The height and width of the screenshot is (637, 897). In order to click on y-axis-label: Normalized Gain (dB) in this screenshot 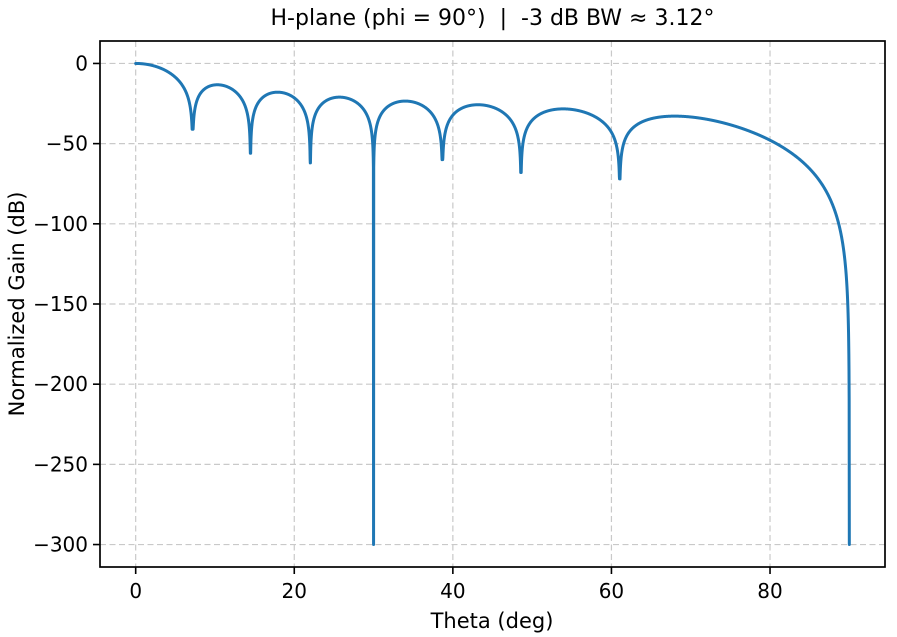, I will do `click(17, 304)`.